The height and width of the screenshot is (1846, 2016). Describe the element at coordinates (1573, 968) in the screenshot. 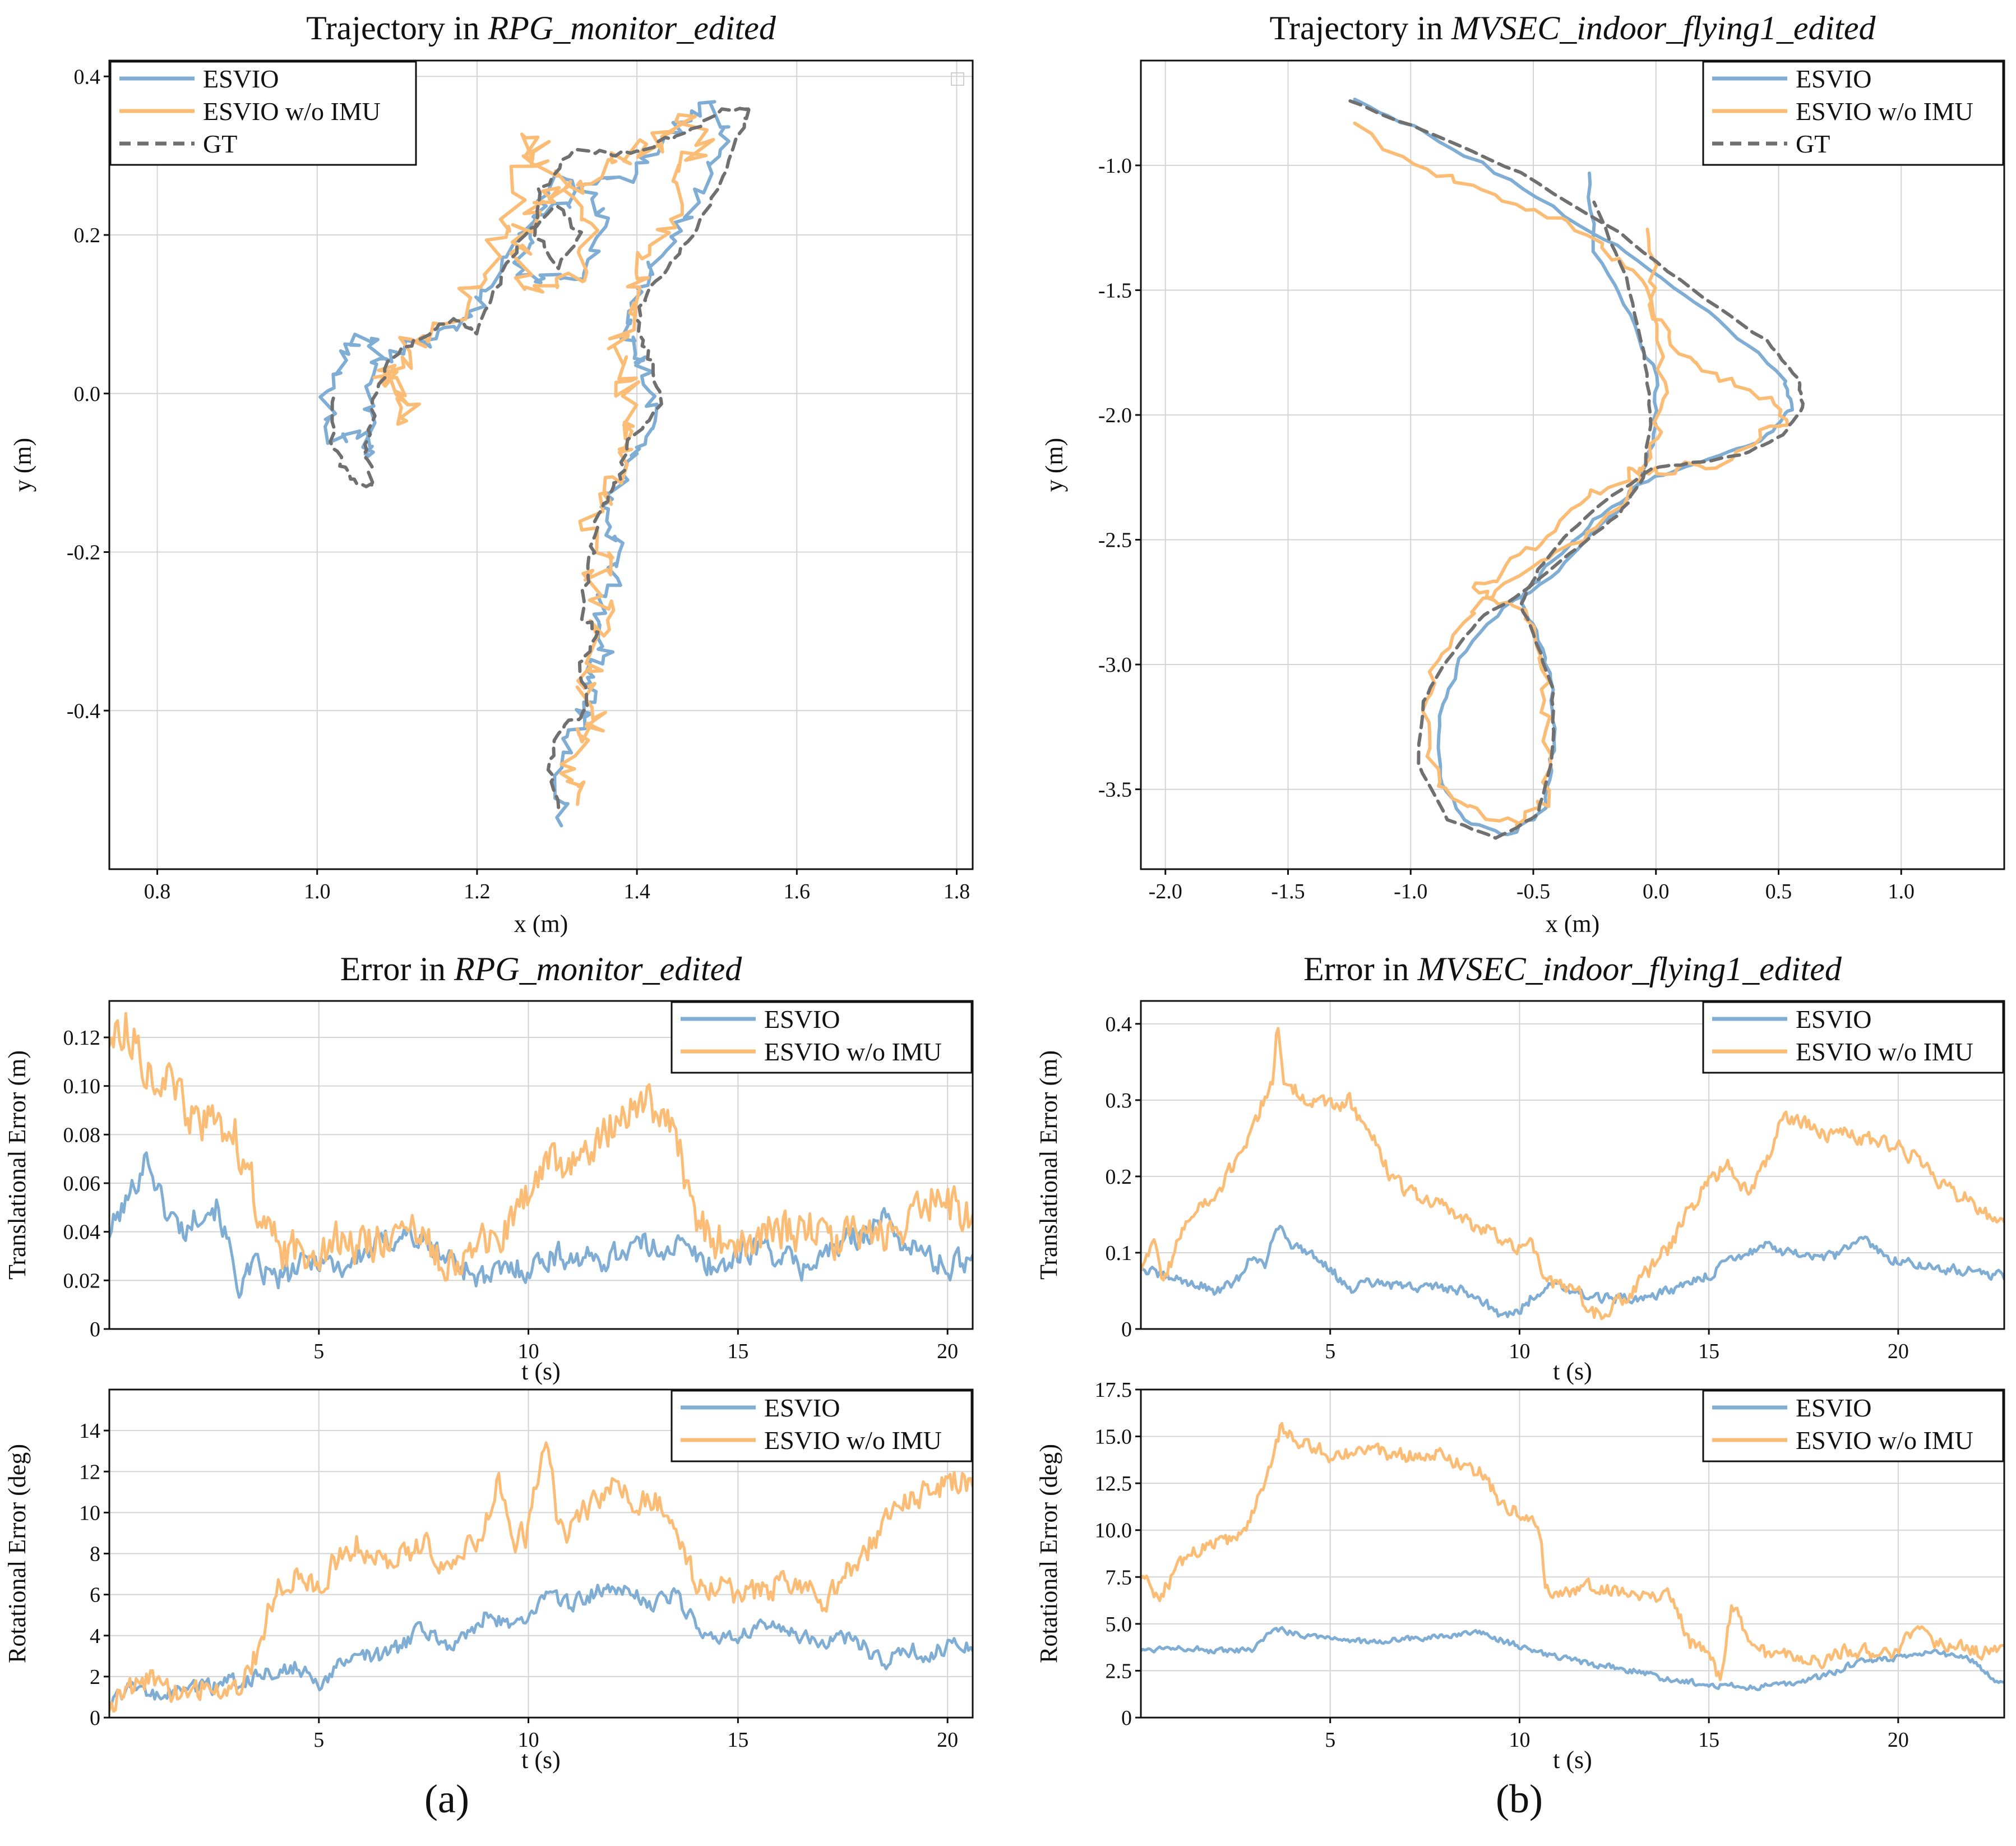

I see `chart-title: Error in MVSEC_indoor_flying1_edited` at that location.